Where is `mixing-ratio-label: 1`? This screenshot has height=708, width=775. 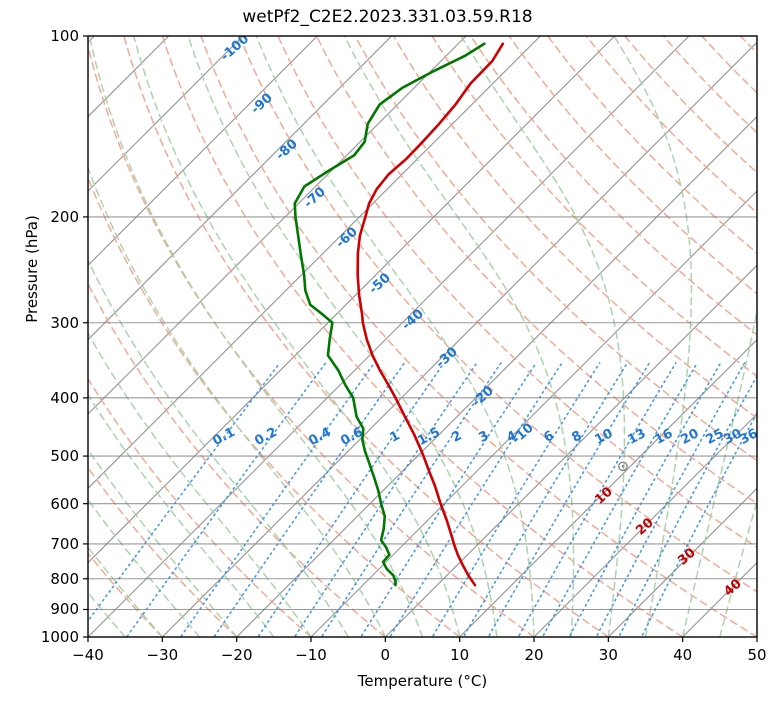 mixing-ratio-label: 1 is located at coordinates (394, 436).